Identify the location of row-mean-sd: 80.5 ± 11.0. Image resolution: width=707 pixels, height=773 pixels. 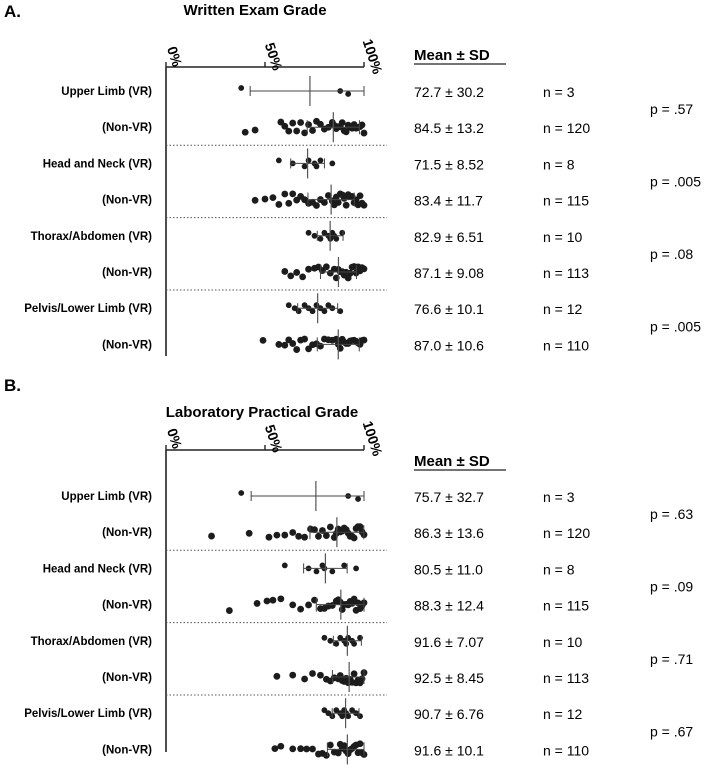
(448, 569).